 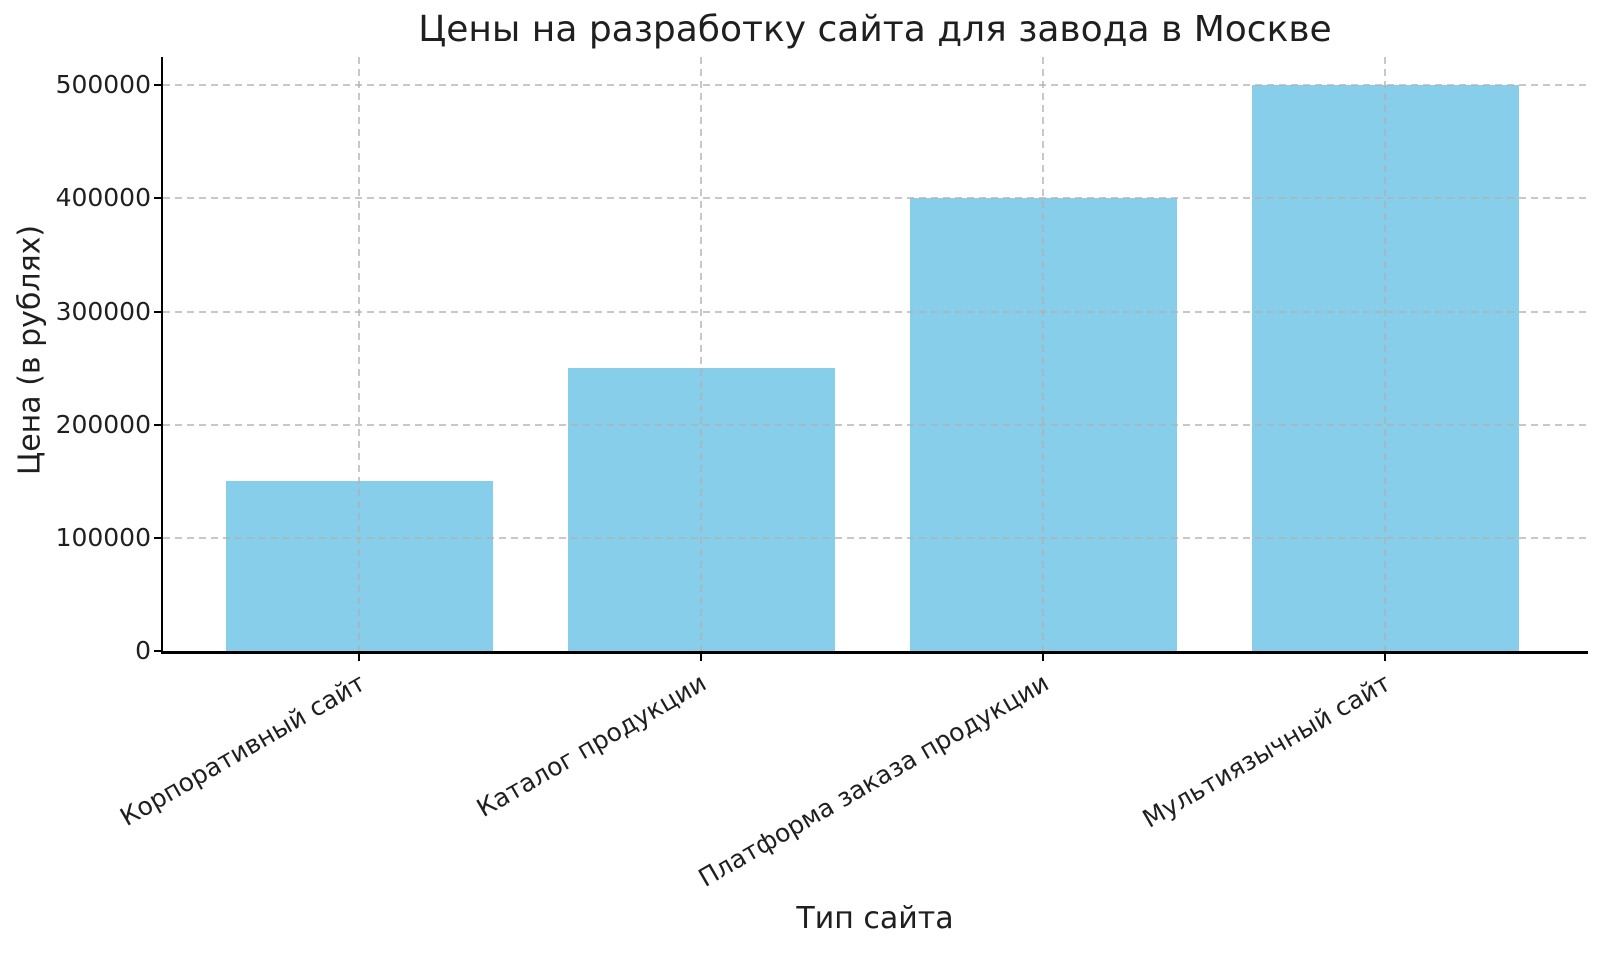 What do you see at coordinates (874, 652) in the screenshot?
I see `x-axis-spine` at bounding box center [874, 652].